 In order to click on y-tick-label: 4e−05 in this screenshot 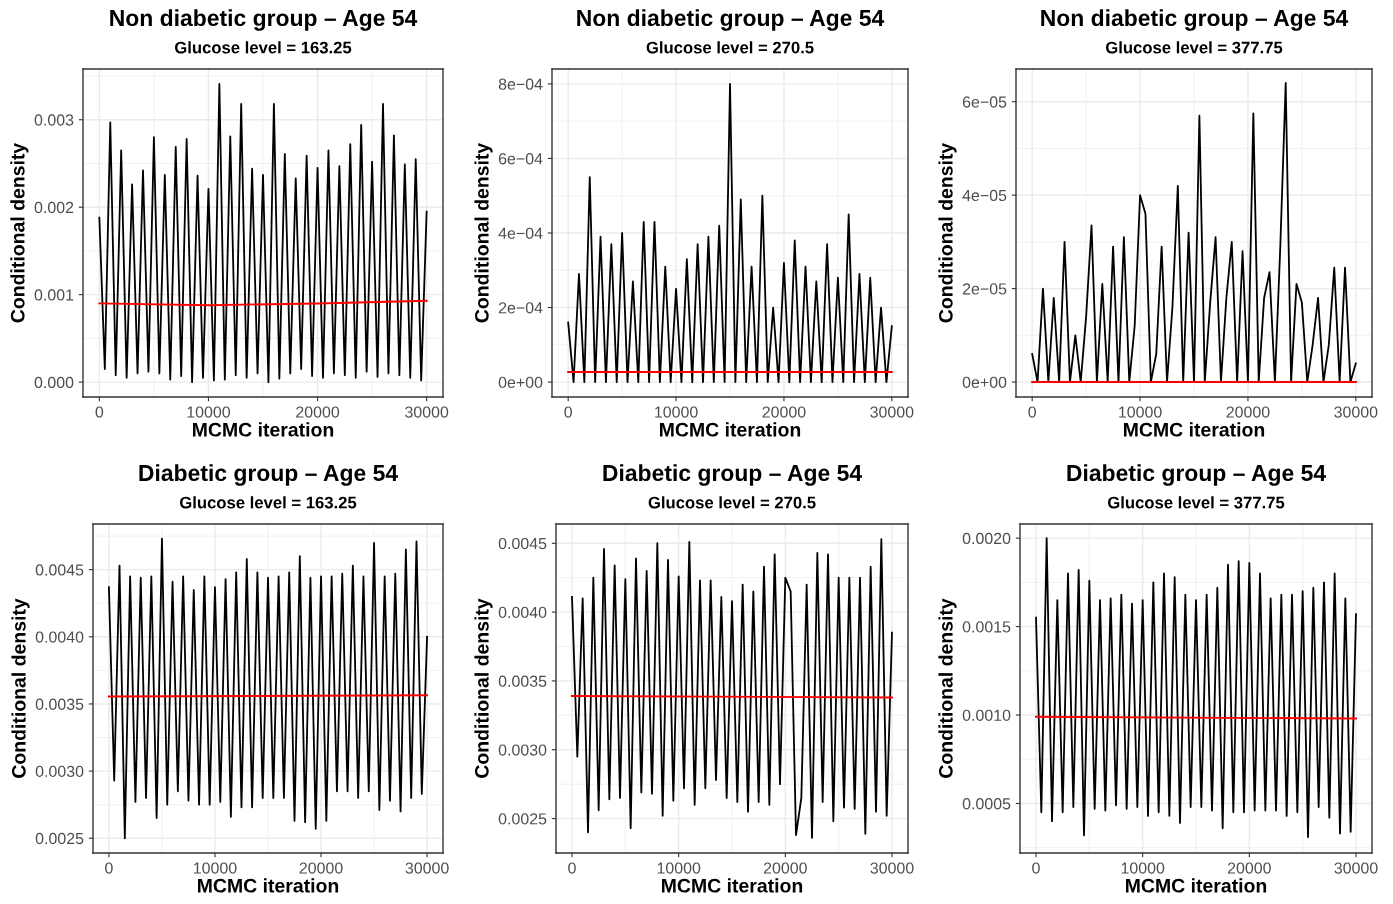, I will do `click(984, 195)`.